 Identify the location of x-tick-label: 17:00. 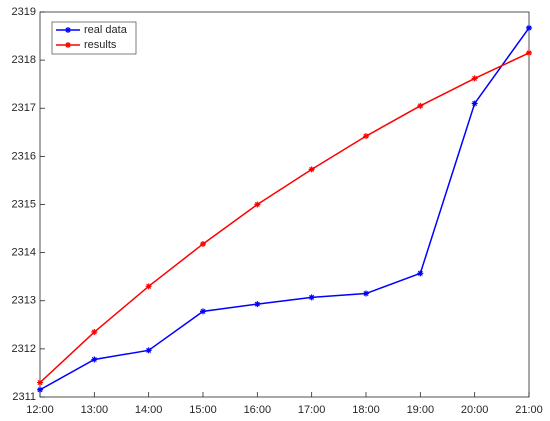
(312, 410).